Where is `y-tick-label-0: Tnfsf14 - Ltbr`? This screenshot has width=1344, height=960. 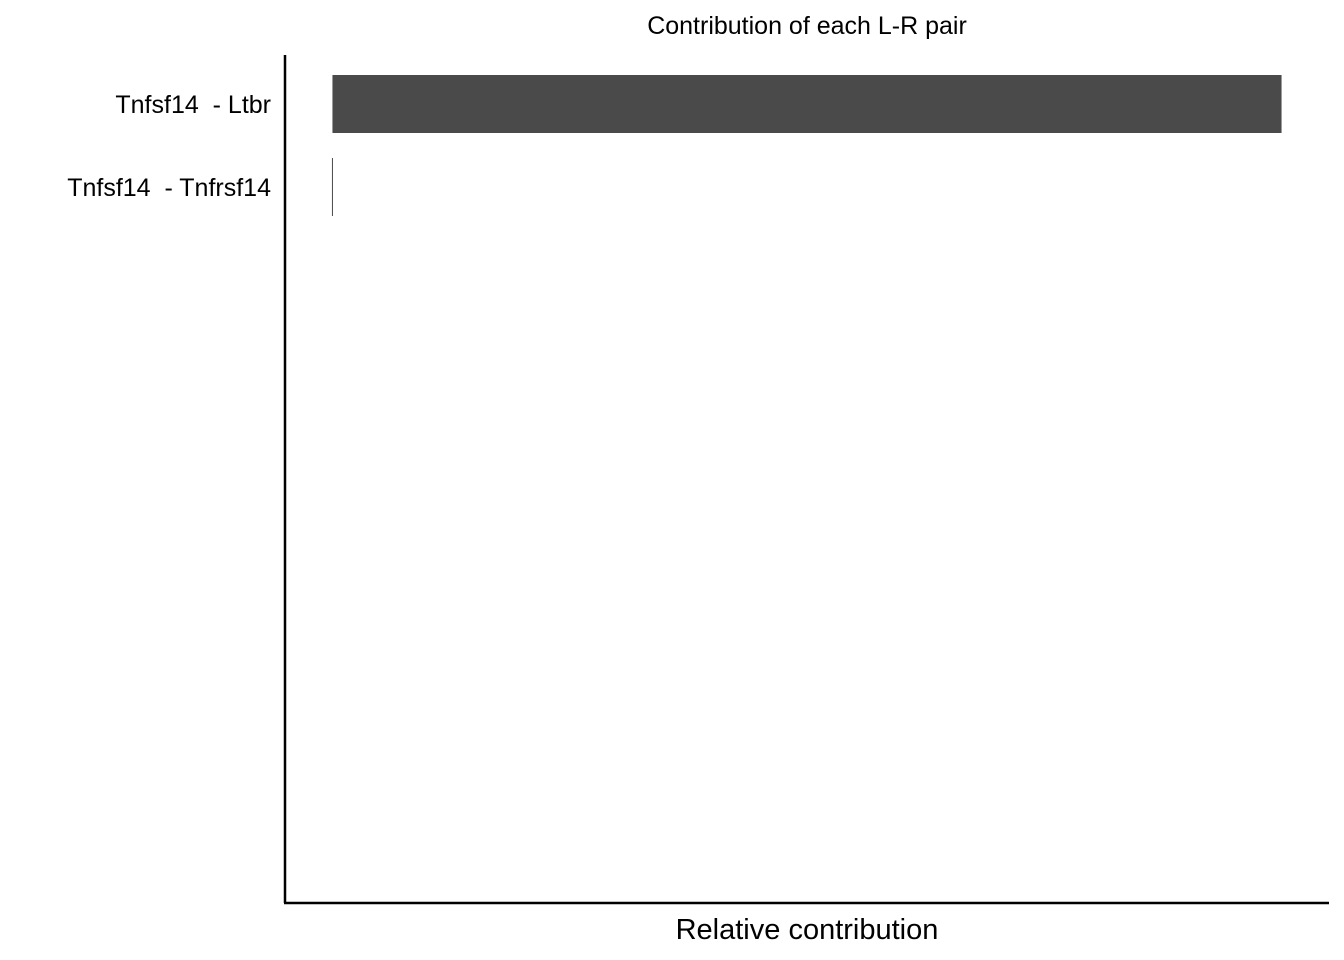
y-tick-label-0: Tnfsf14 - Ltbr is located at coordinates (193, 105).